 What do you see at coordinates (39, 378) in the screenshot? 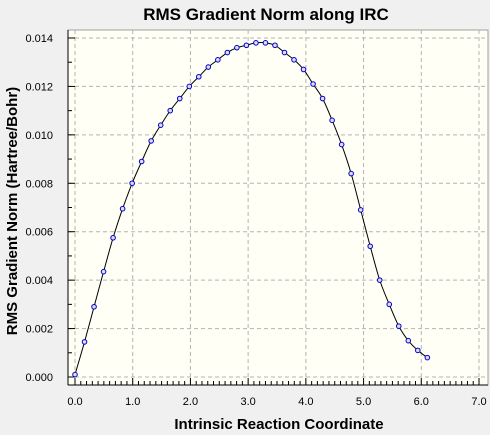
I see `y-tick-label: 0.000` at bounding box center [39, 378].